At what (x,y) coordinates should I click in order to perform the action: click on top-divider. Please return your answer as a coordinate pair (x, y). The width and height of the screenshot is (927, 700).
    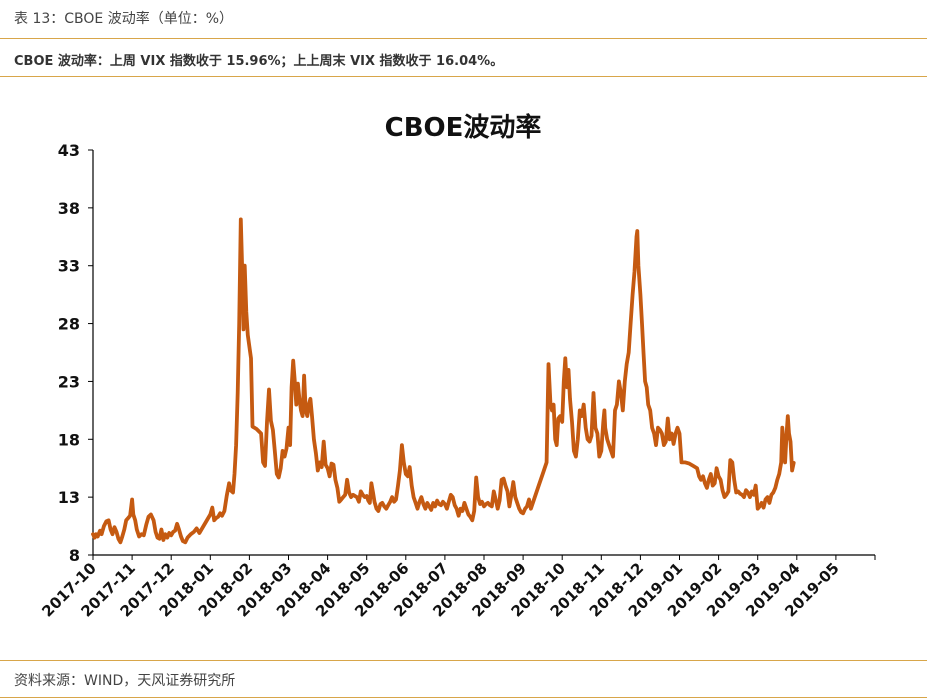
    Looking at the image, I should click on (463, 38).